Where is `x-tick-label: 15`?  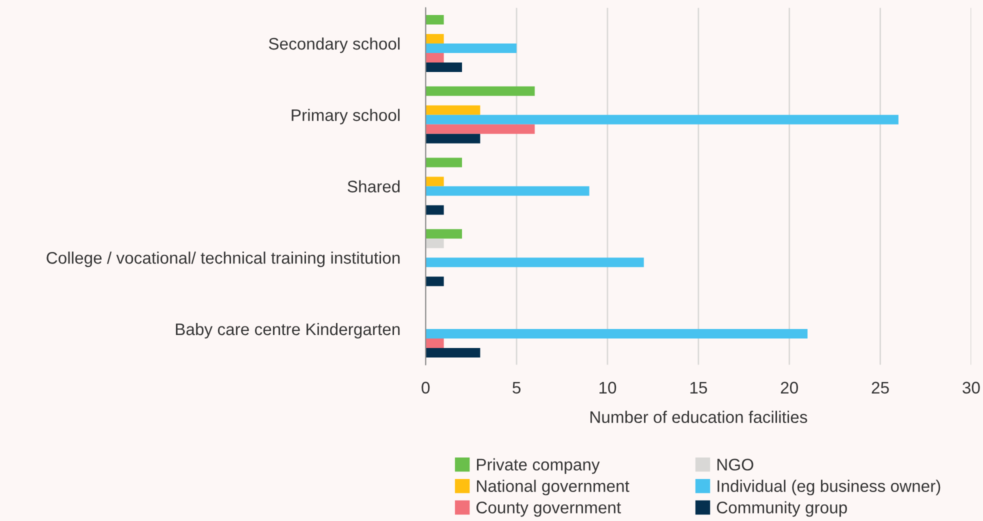
x-tick-label: 15 is located at coordinates (698, 388).